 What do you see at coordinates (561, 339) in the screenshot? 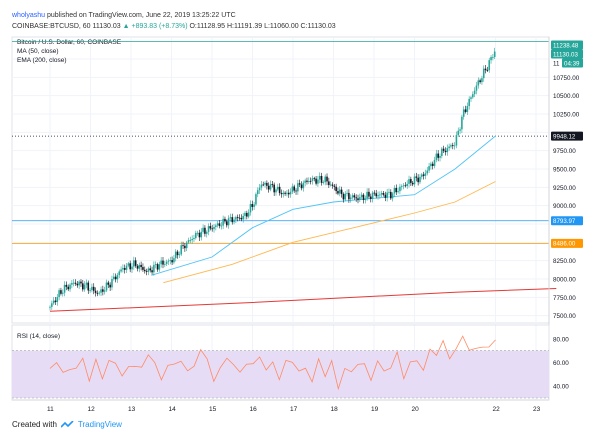
I see `rsi-axis-label: 80.00` at bounding box center [561, 339].